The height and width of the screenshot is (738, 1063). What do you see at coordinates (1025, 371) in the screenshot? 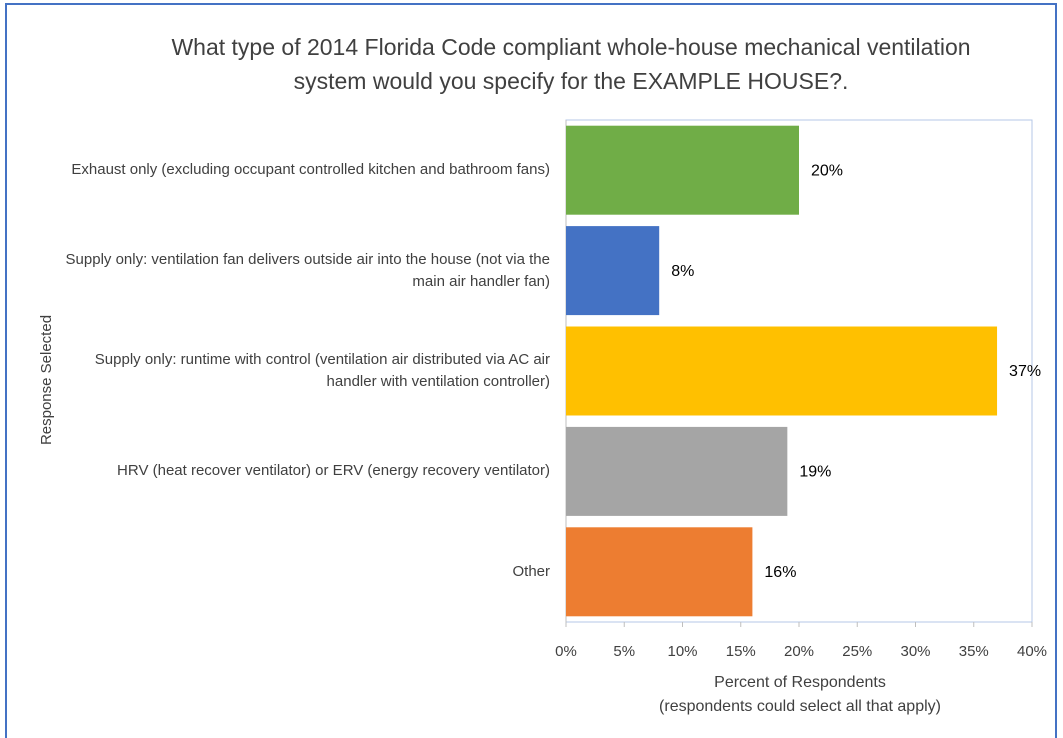
I see `value-label: 37%` at bounding box center [1025, 371].